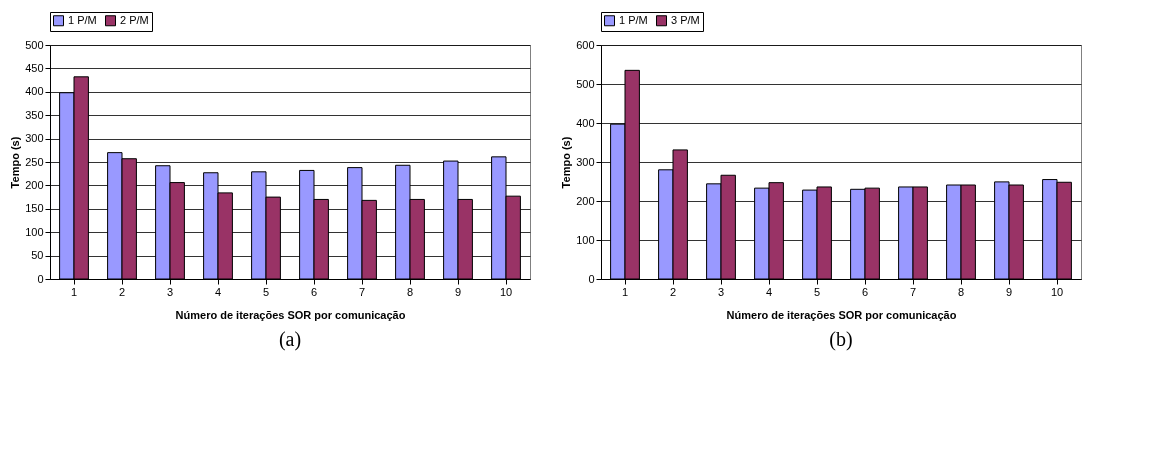 This screenshot has width=1176, height=475. I want to click on y-tick-label: 150, so click(34, 208).